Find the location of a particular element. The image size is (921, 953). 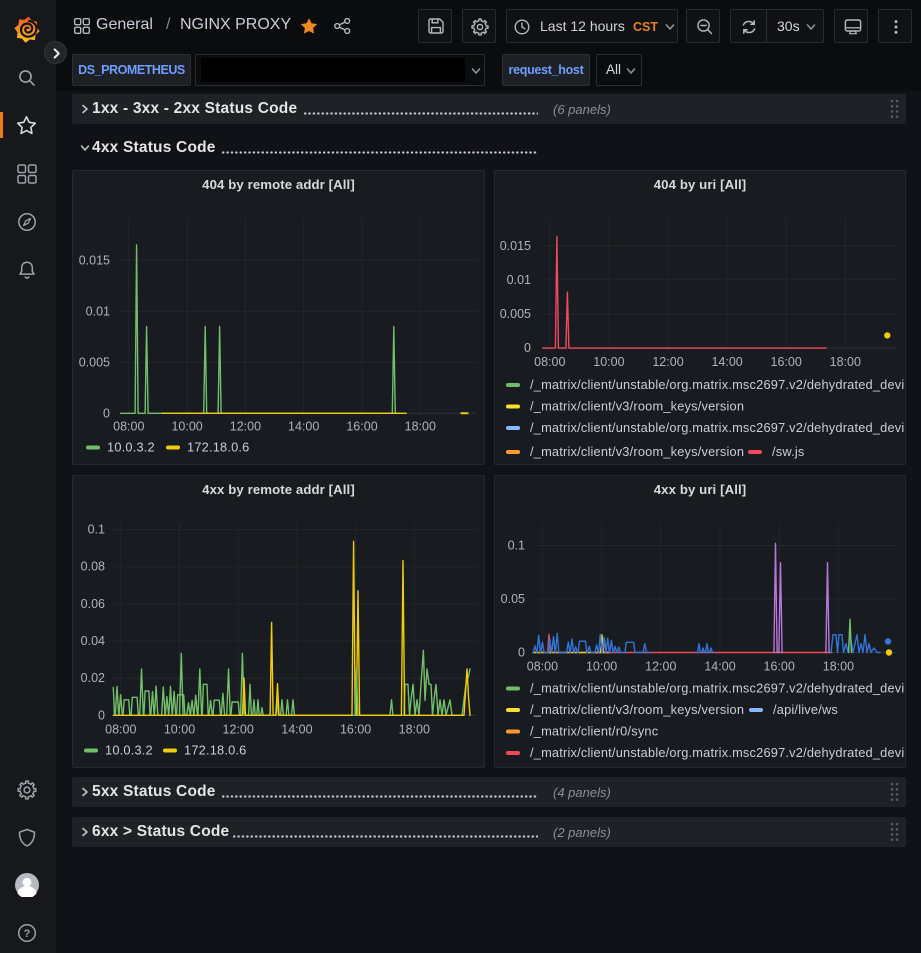

svg-text: /_matrix/client/r0/sync is located at coordinates (594, 731).